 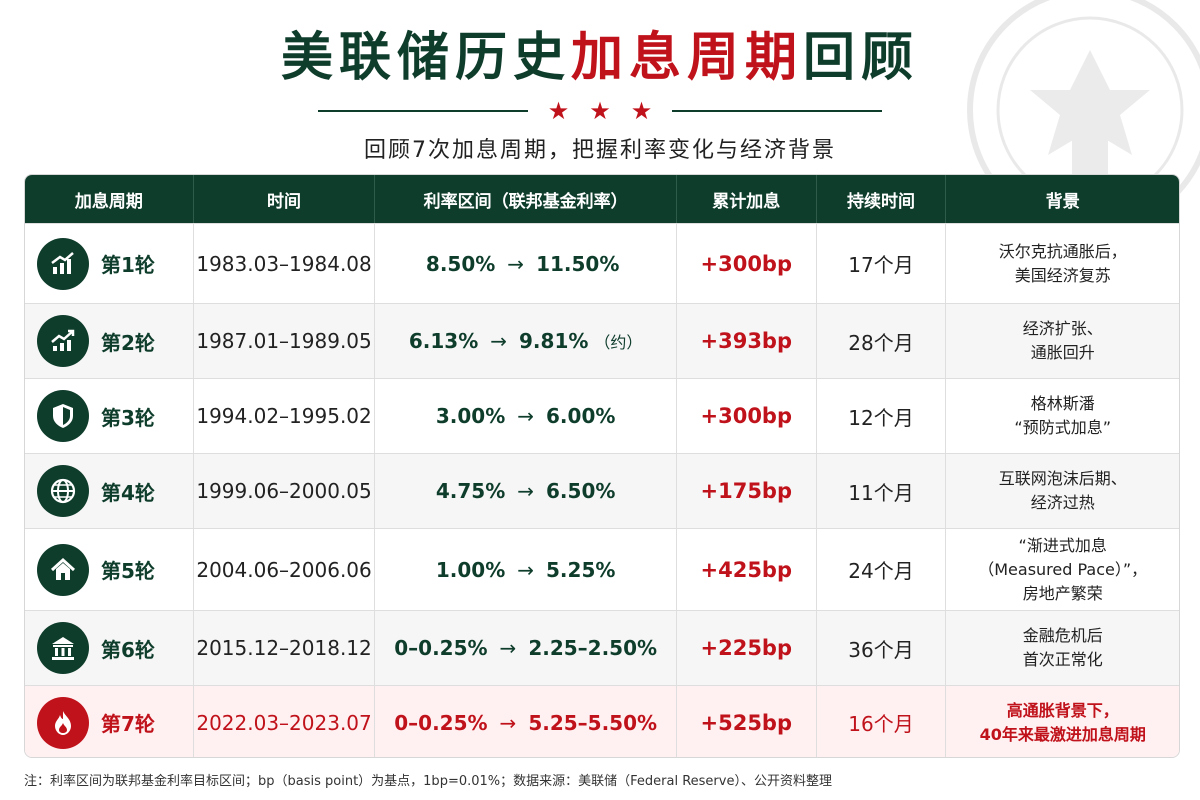 I want to click on background-line-2: 经济过热, so click(x=1062, y=502).